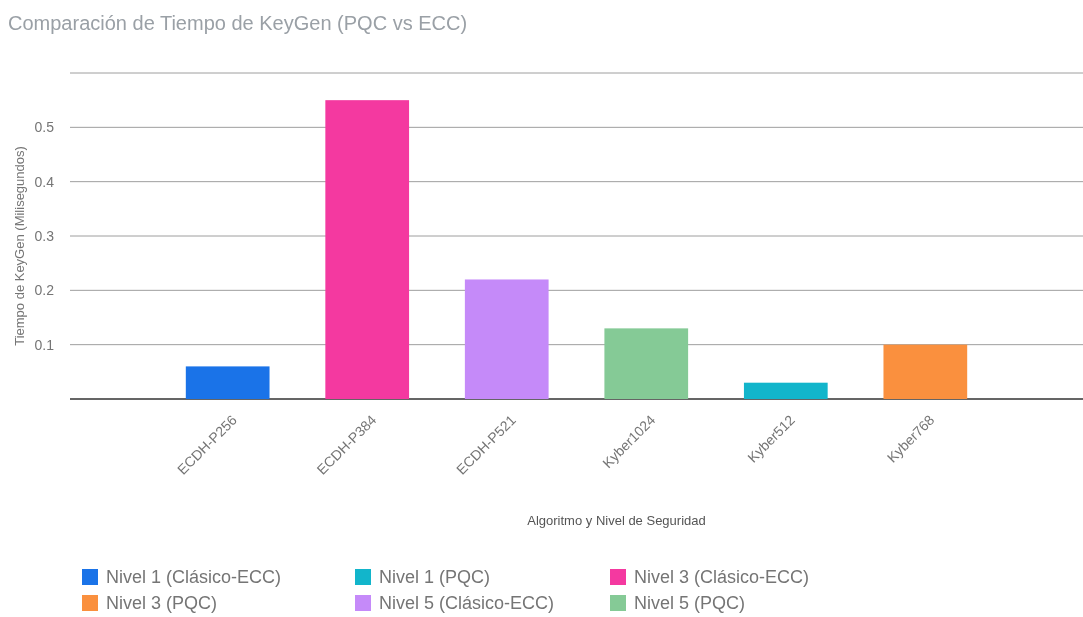  What do you see at coordinates (44, 344) in the screenshot?
I see `y-tick-label: 0.1` at bounding box center [44, 344].